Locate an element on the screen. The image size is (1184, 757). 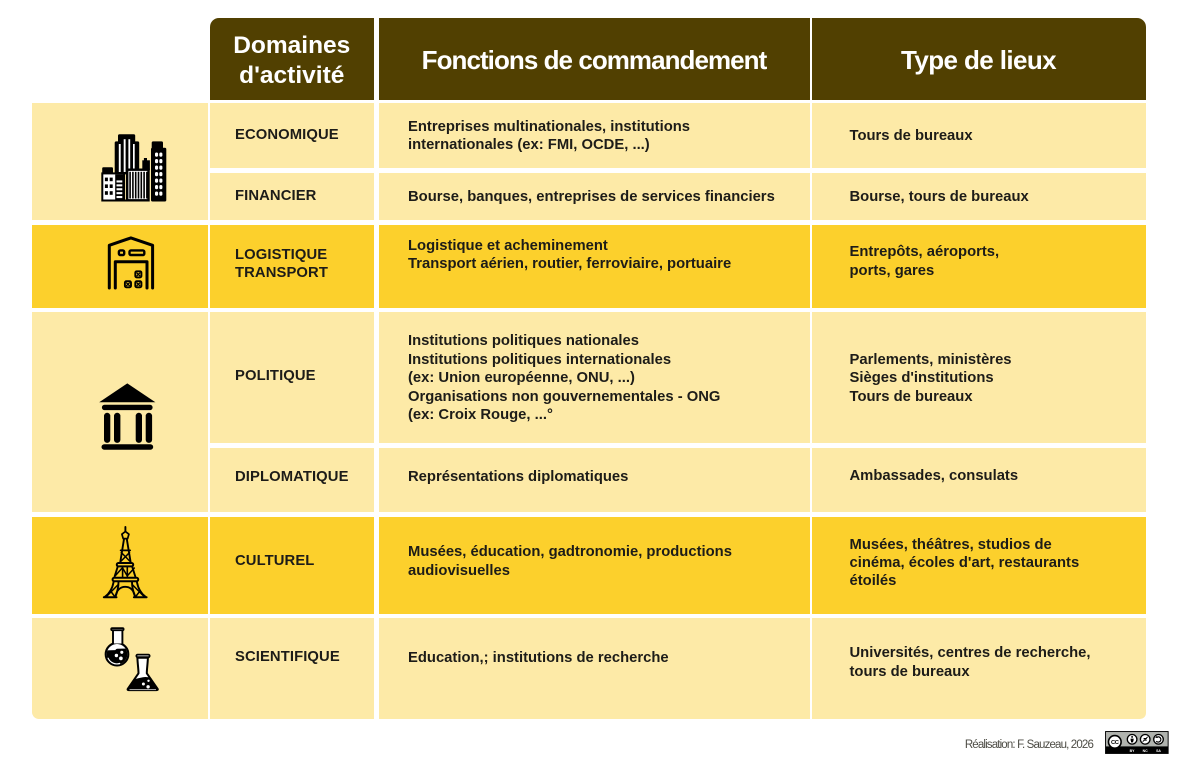
svg-text: NC is located at coordinates (1146, 751).